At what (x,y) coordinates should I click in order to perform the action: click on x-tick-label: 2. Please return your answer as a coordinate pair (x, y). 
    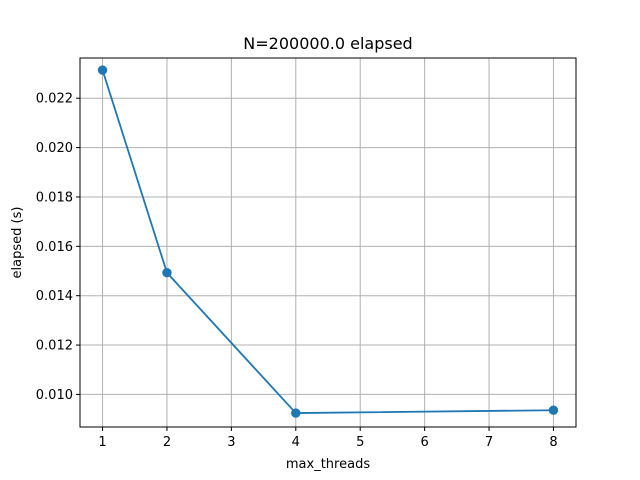
    Looking at the image, I should click on (167, 442).